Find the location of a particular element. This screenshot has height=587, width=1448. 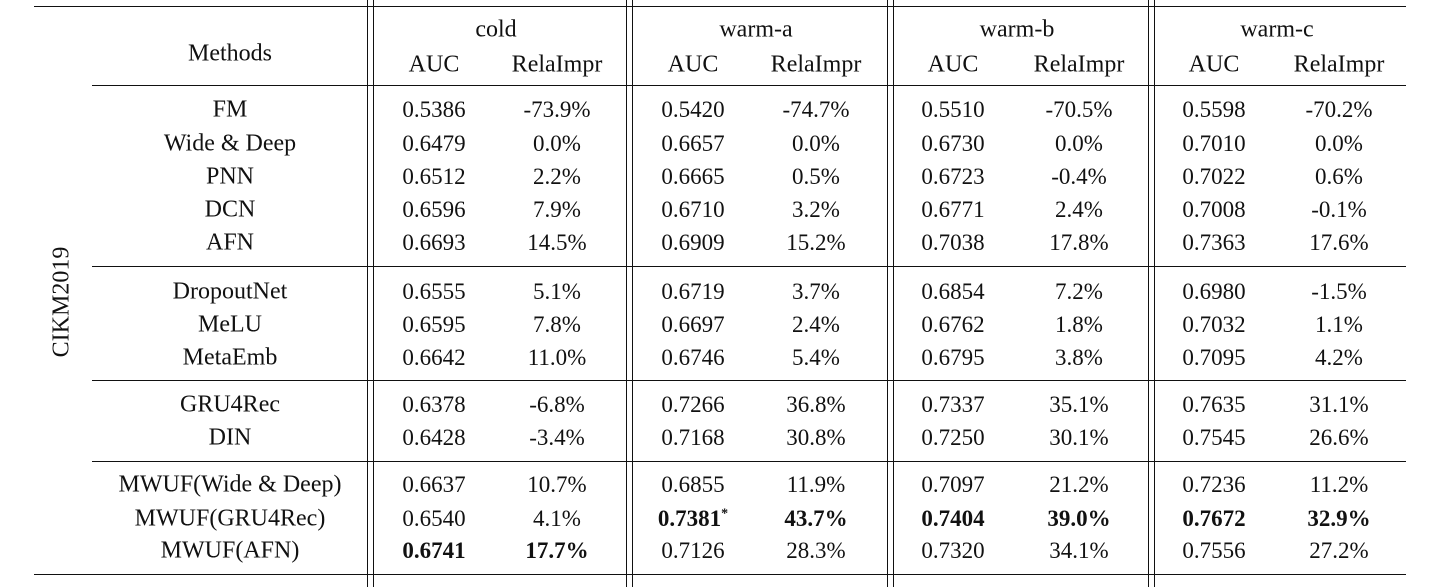

table-cell: 0.7672 is located at coordinates (1214, 518).